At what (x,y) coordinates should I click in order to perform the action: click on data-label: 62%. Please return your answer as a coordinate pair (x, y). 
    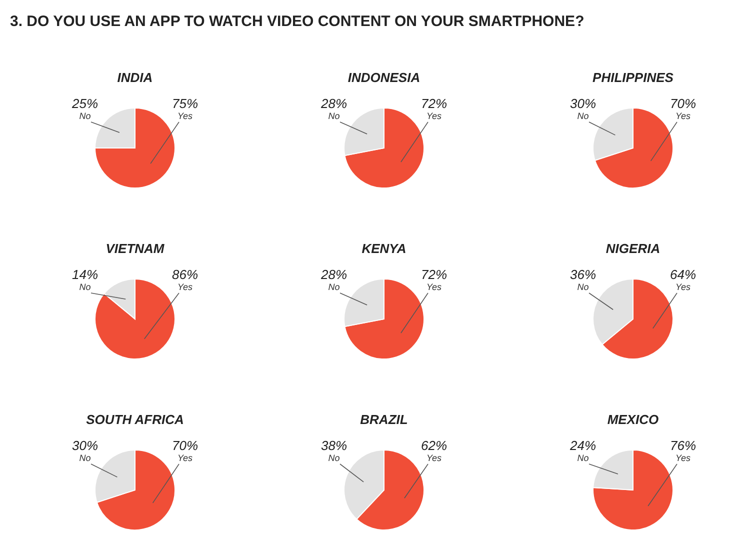
    Looking at the image, I should click on (434, 445).